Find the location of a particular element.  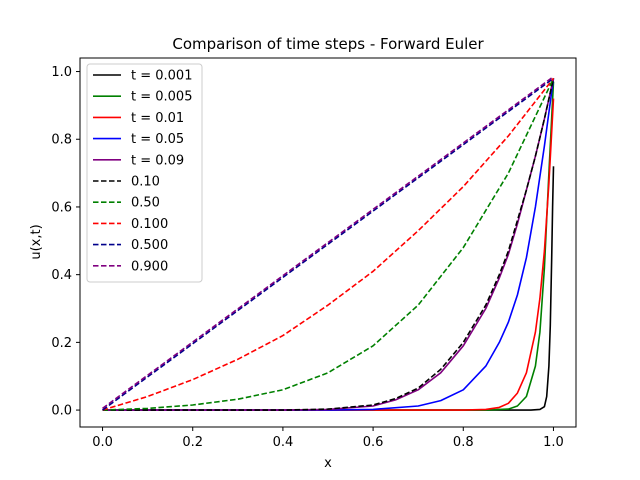

y-tick-label: 0.4 is located at coordinates (61, 275).